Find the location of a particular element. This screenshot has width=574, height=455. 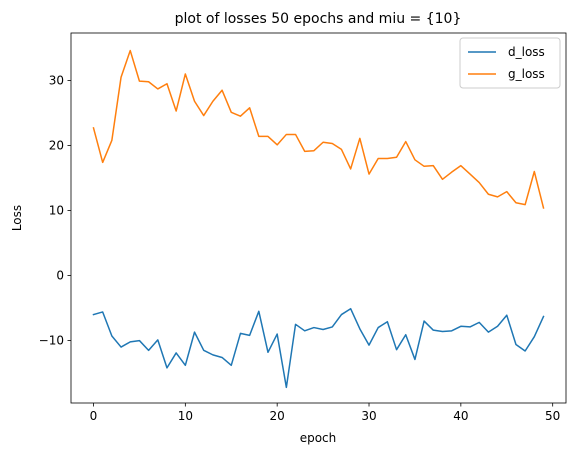

x-tick-label: 20 is located at coordinates (277, 416).